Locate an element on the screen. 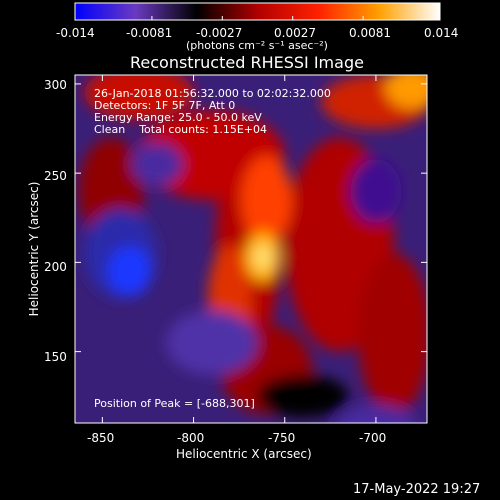 This screenshot has height=500, width=500. y-tick-label: 200 is located at coordinates (55, 267).